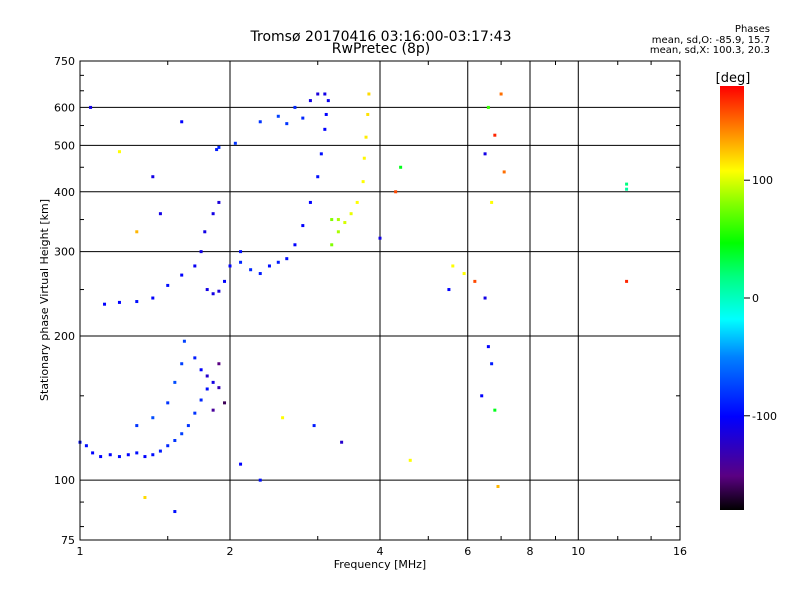 The image size is (800, 600). Describe the element at coordinates (680, 551) in the screenshot. I see `x-tick-label: 16` at that location.